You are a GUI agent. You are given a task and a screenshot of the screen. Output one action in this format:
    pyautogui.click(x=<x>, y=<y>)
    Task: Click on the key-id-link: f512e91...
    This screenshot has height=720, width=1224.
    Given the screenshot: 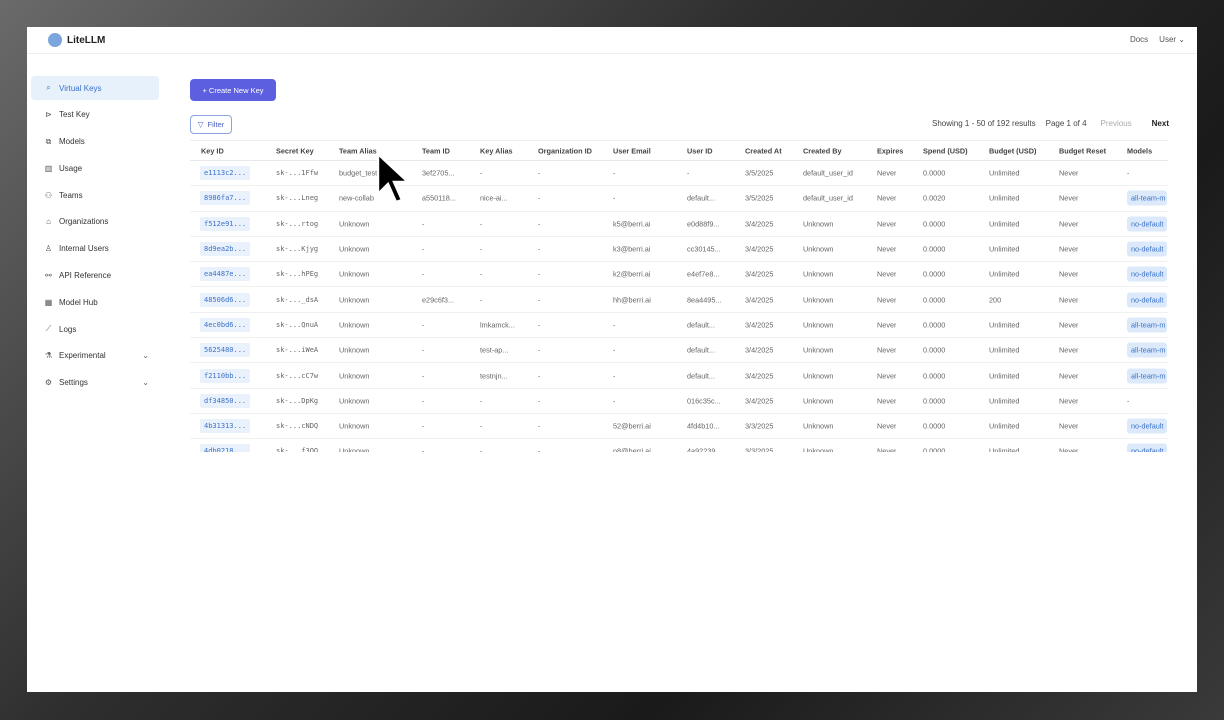 What is the action you would take?
    pyautogui.click(x=225, y=223)
    